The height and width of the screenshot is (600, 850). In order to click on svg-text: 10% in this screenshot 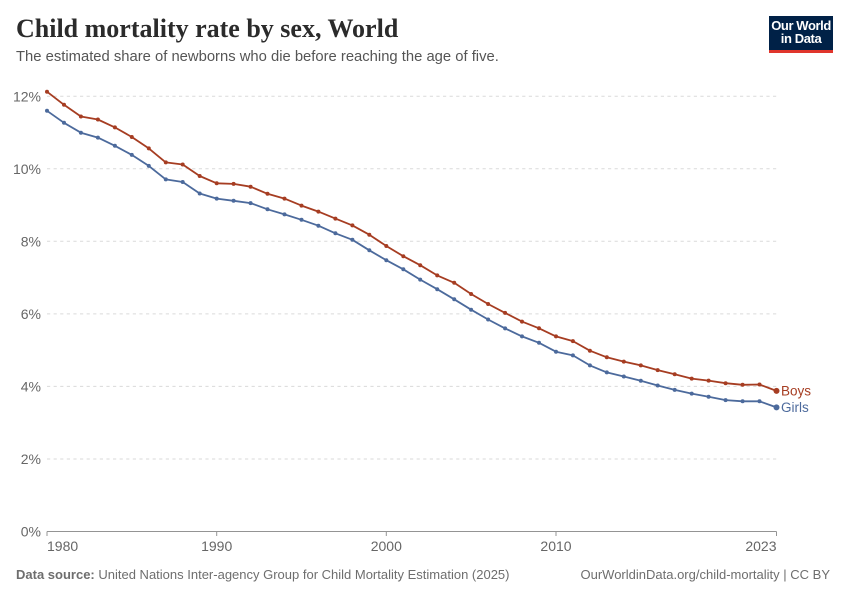, I will do `click(27, 169)`.